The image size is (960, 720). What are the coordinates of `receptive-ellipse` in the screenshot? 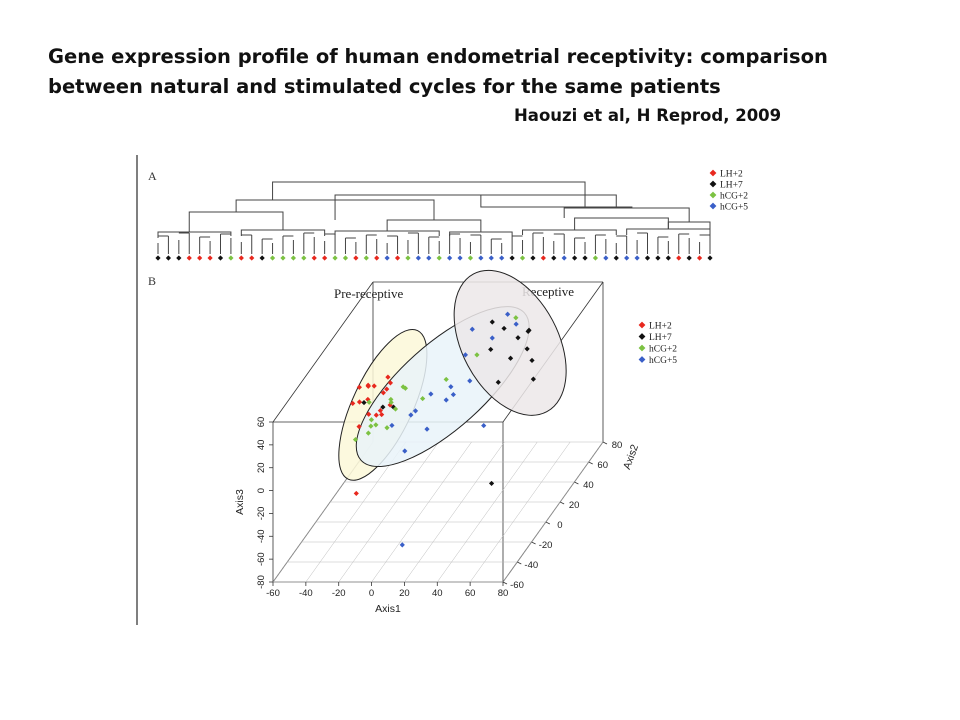 It's located at (510, 342).